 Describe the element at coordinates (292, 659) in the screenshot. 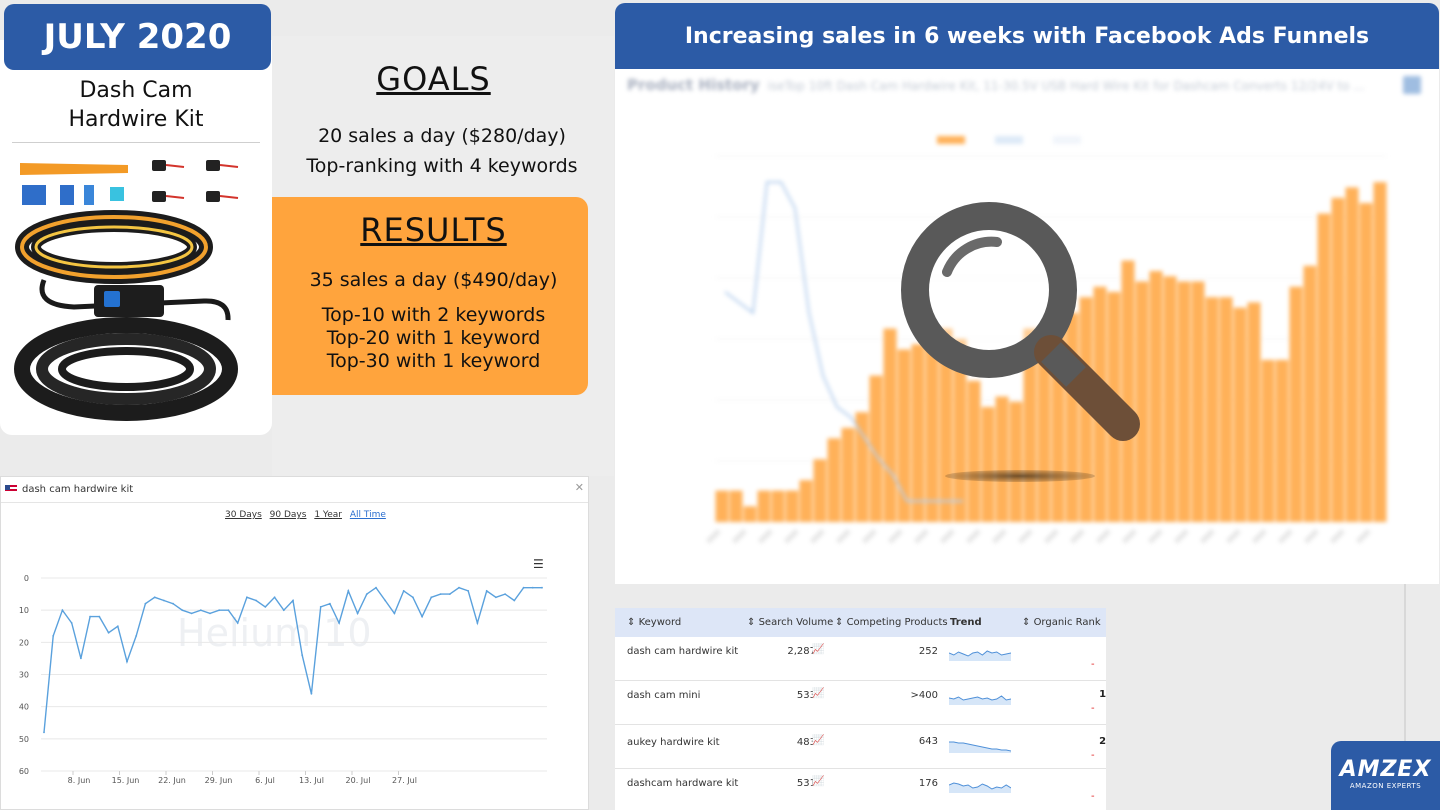

I see `rank-line` at that location.